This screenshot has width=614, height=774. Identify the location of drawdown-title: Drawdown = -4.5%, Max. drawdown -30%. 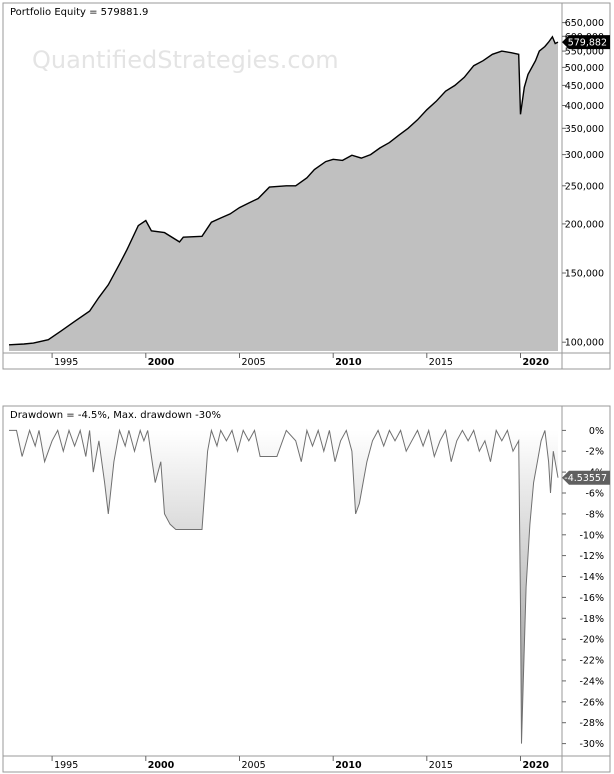
(115, 415).